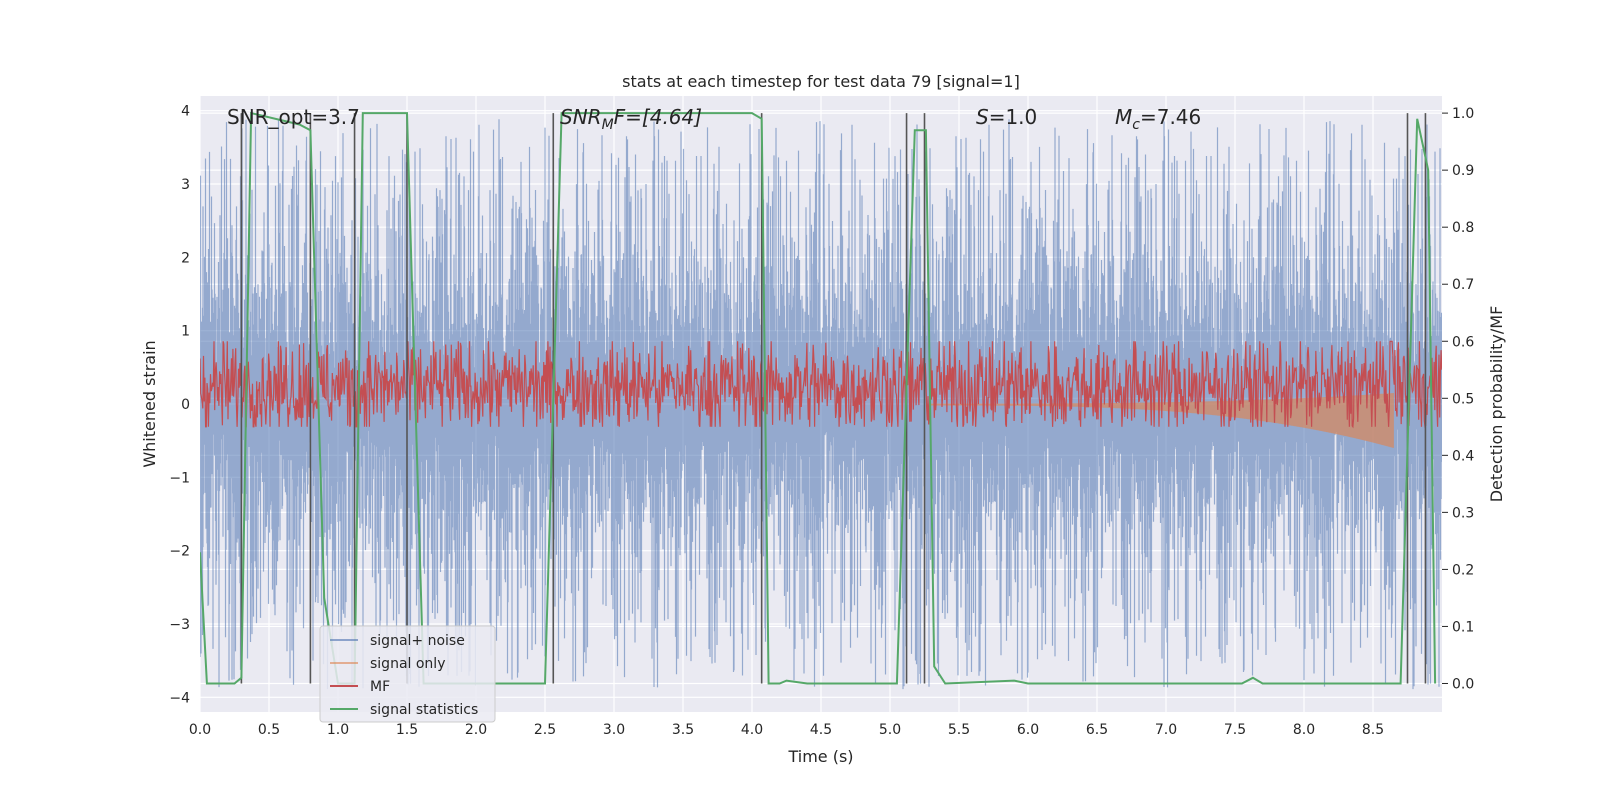 The width and height of the screenshot is (1600, 804). What do you see at coordinates (407, 664) in the screenshot?
I see `legend-label-signal-only: signal only` at bounding box center [407, 664].